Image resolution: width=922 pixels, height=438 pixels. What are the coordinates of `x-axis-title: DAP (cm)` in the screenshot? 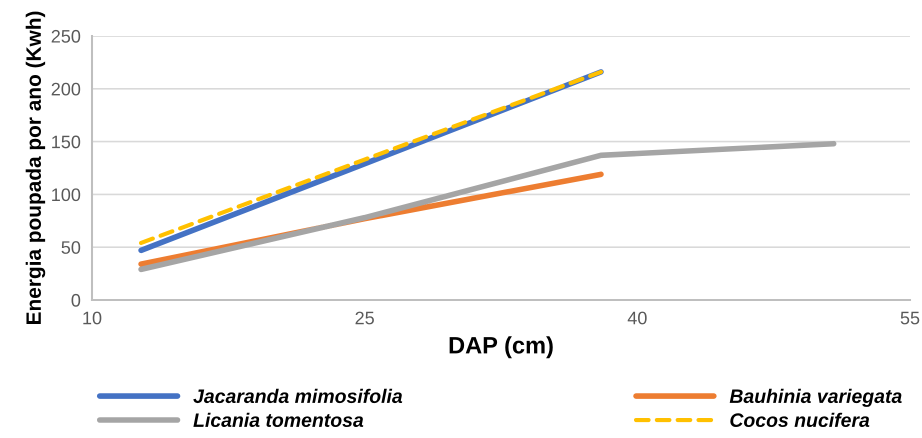 It's located at (501, 347).